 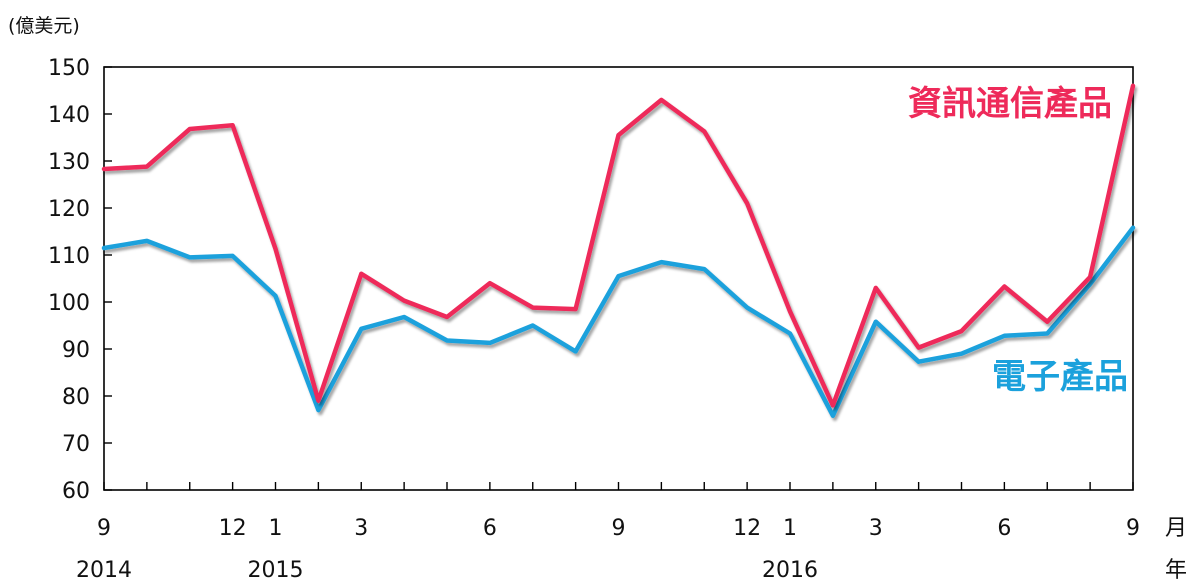 What do you see at coordinates (69, 303) in the screenshot?
I see `y-tick-label: 100` at bounding box center [69, 303].